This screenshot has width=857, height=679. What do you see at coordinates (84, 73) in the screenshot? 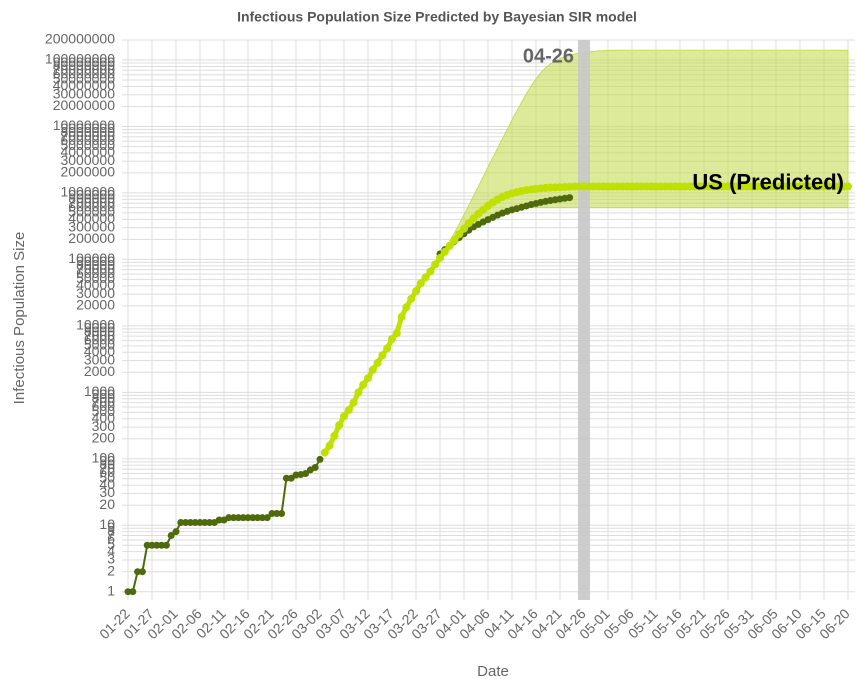
I see `y-tick-label: 60000000` at bounding box center [84, 73].